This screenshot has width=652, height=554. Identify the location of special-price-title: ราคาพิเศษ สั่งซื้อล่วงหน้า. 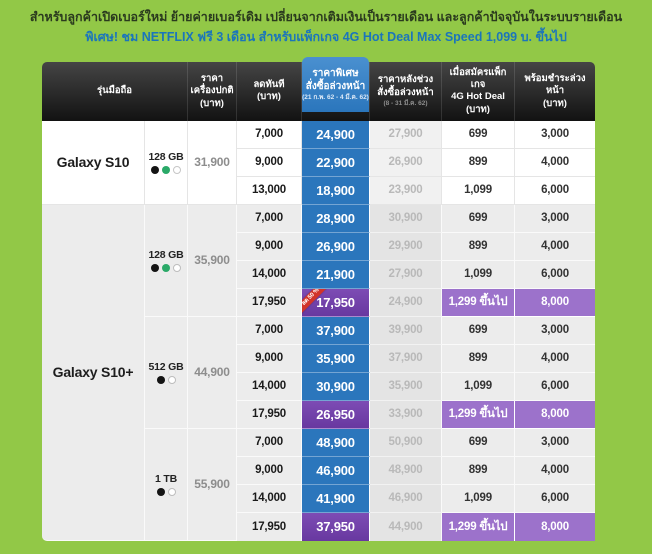
(335, 79).